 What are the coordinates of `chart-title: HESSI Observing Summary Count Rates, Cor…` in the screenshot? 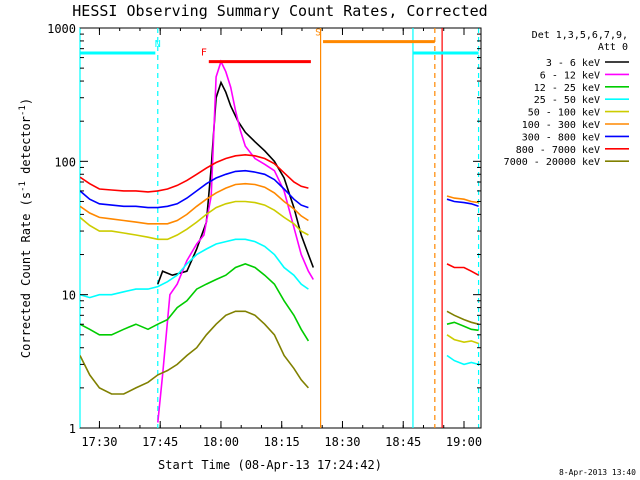 It's located at (279, 11).